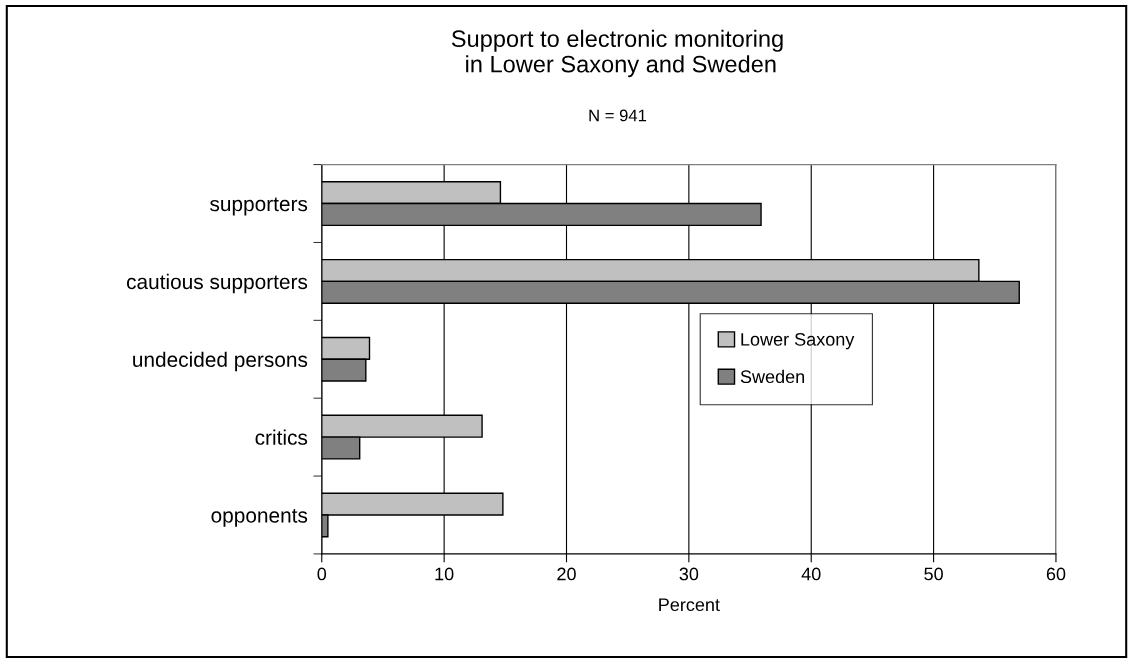 This screenshot has height=661, width=1133. What do you see at coordinates (689, 605) in the screenshot?
I see `x-axis-title: Percent` at bounding box center [689, 605].